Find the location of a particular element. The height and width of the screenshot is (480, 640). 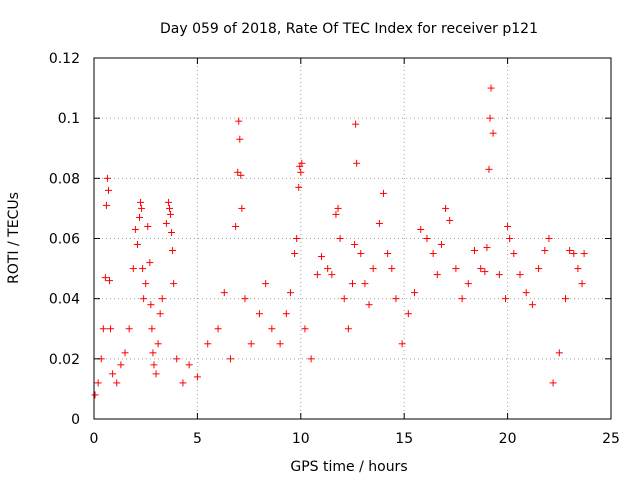

y-tick-label: 0.12 is located at coordinates (64, 59).